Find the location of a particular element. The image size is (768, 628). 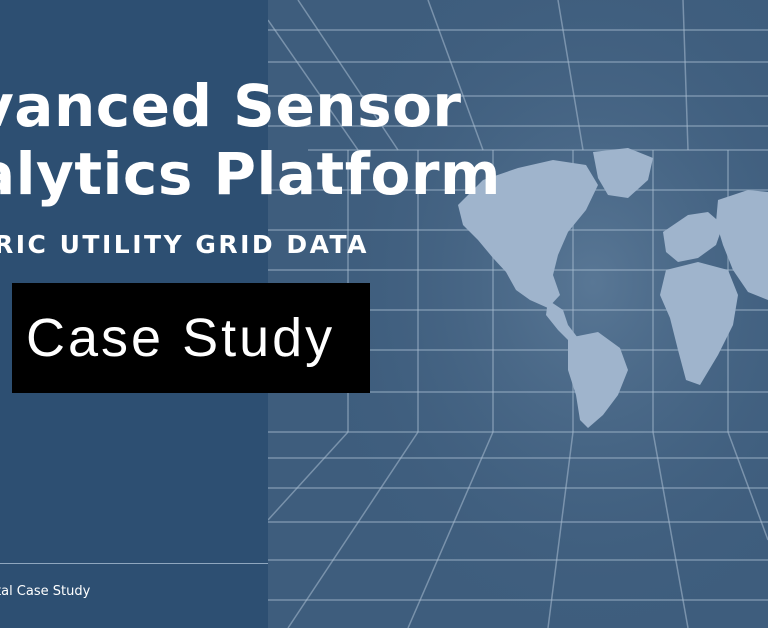

case-study-label: Case Study is located at coordinates (181, 338).